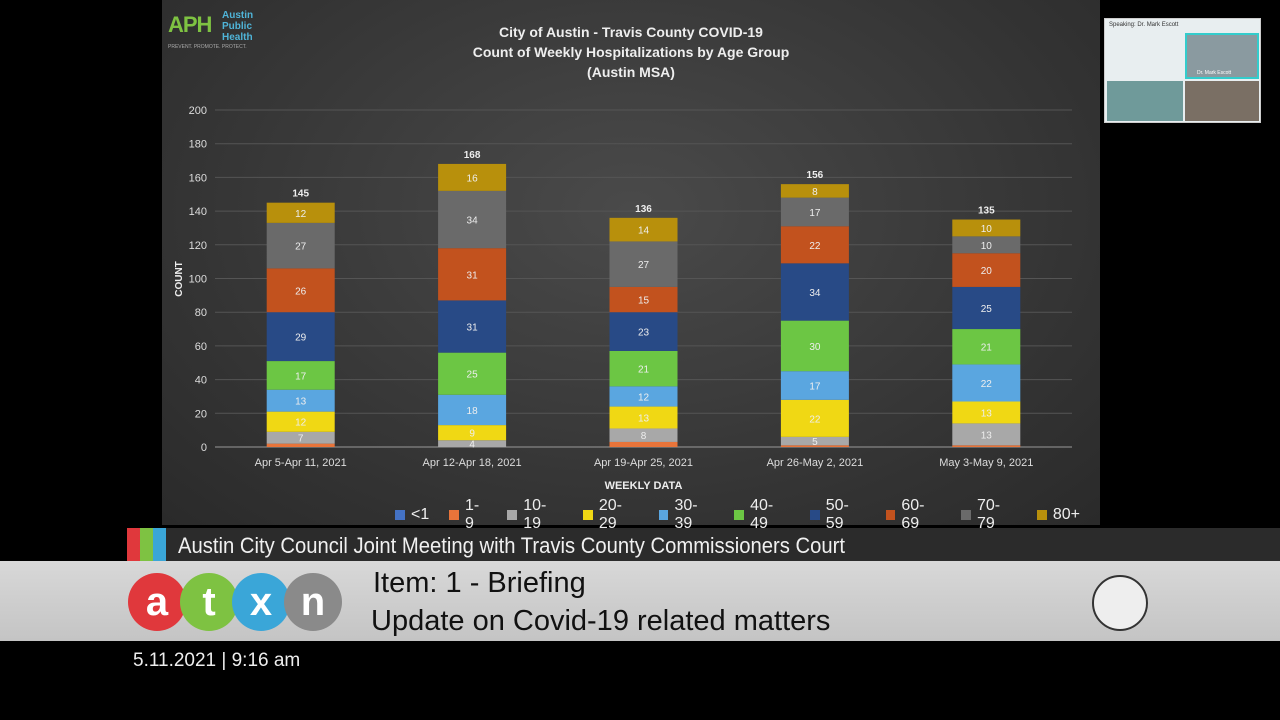 Image resolution: width=1280 pixels, height=720 pixels. I want to click on total-label: 135, so click(986, 211).